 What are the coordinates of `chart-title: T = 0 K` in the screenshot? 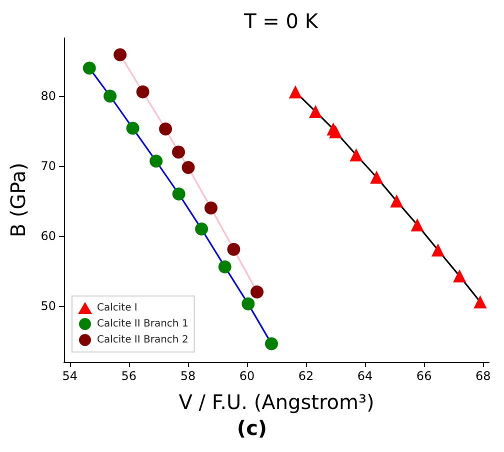 It's located at (281, 21).